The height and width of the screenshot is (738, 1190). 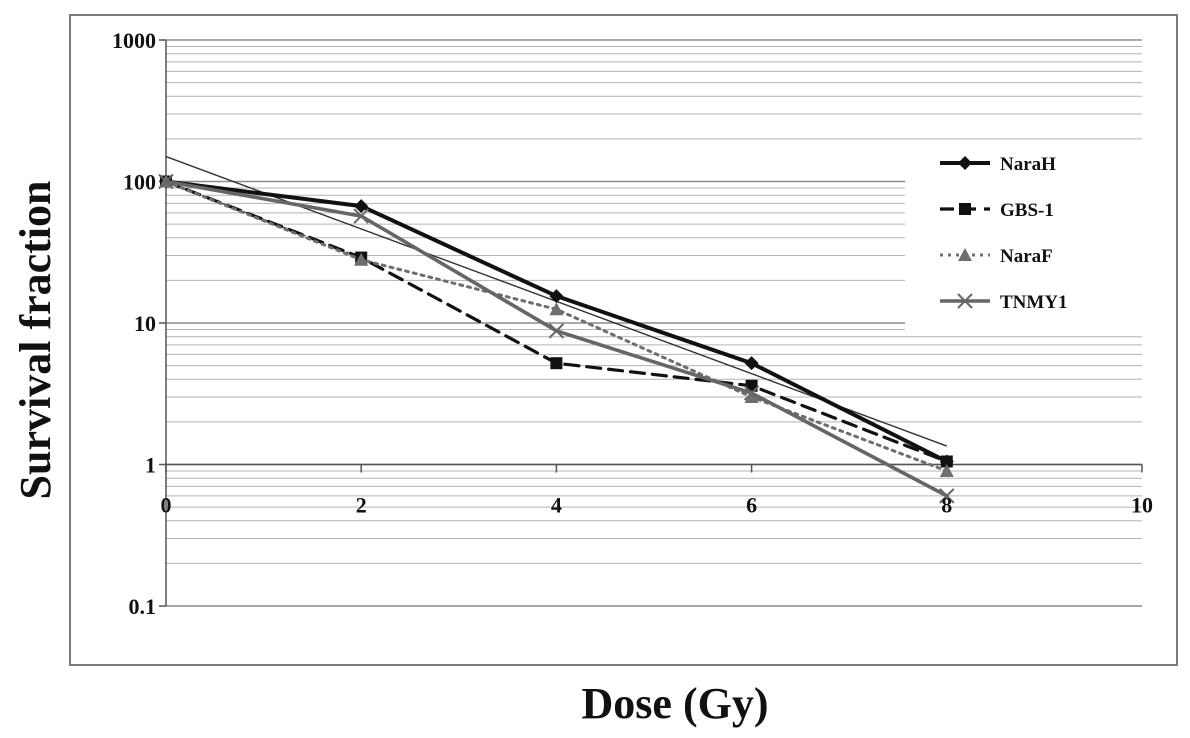 What do you see at coordinates (139, 182) in the screenshot?
I see `y-tick-label: 100` at bounding box center [139, 182].